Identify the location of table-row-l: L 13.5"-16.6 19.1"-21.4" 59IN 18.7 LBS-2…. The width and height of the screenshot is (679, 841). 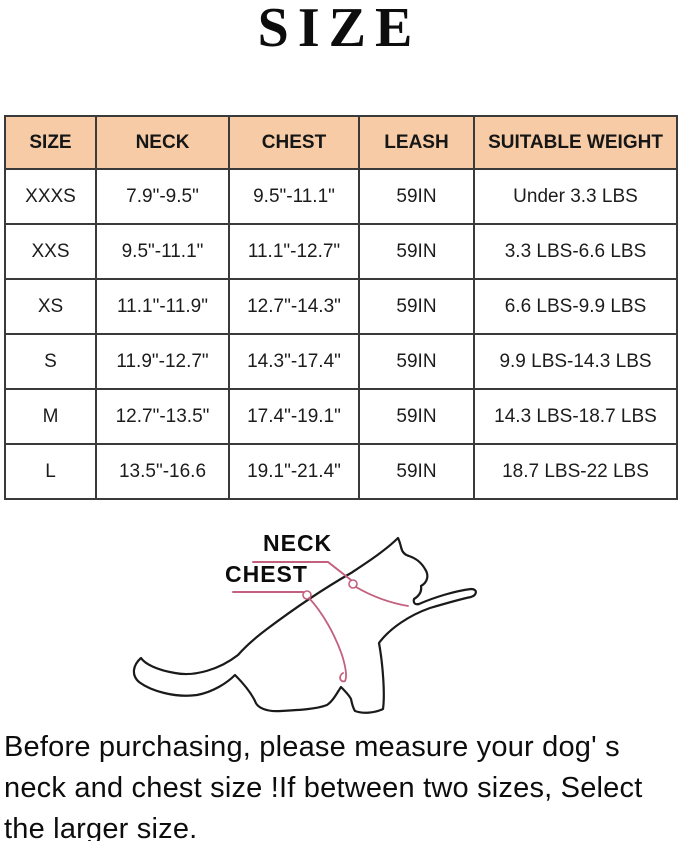
(341, 471).